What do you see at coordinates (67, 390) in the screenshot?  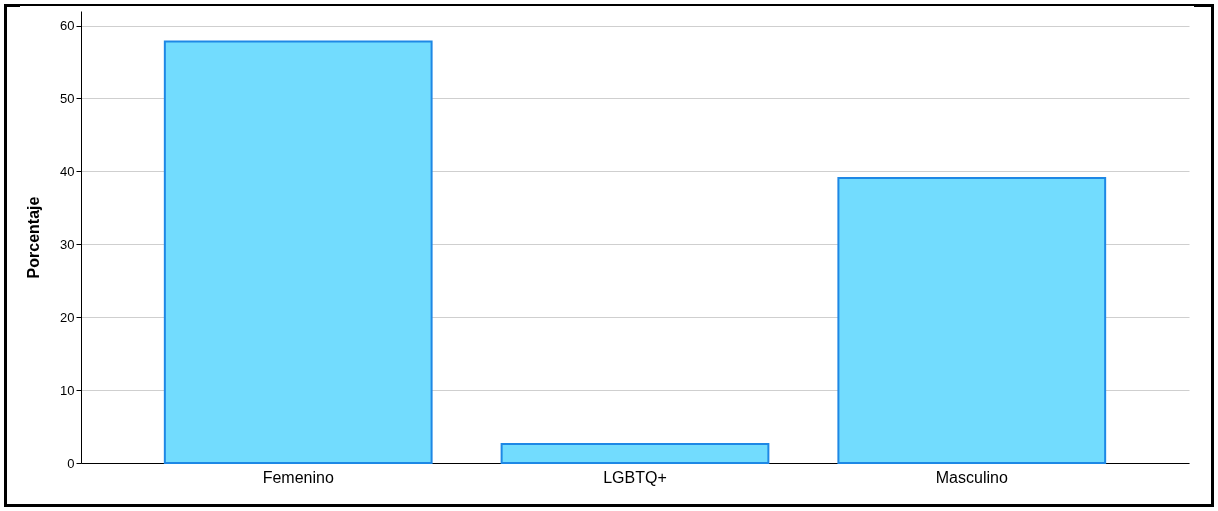 I see `y-tick-label: 10` at bounding box center [67, 390].